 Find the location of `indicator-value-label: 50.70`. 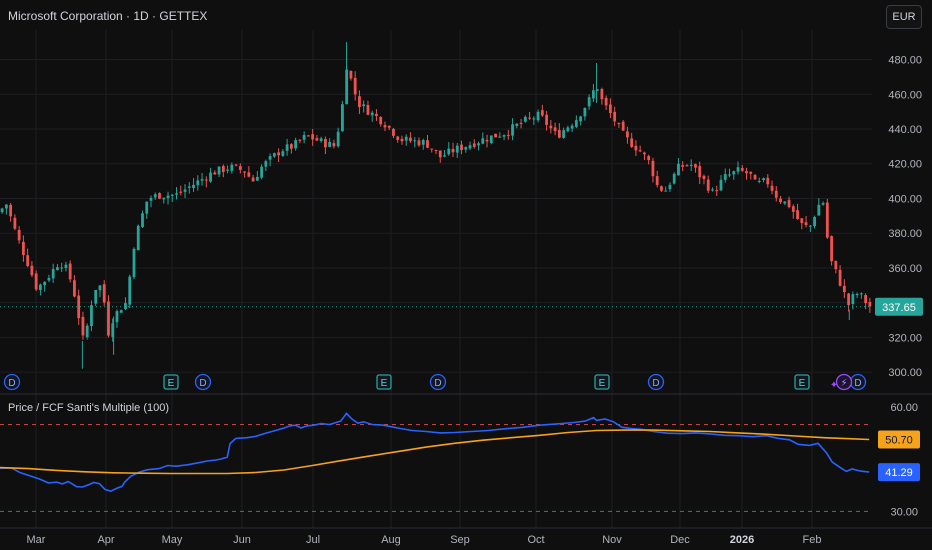

indicator-value-label: 50.70 is located at coordinates (899, 440).